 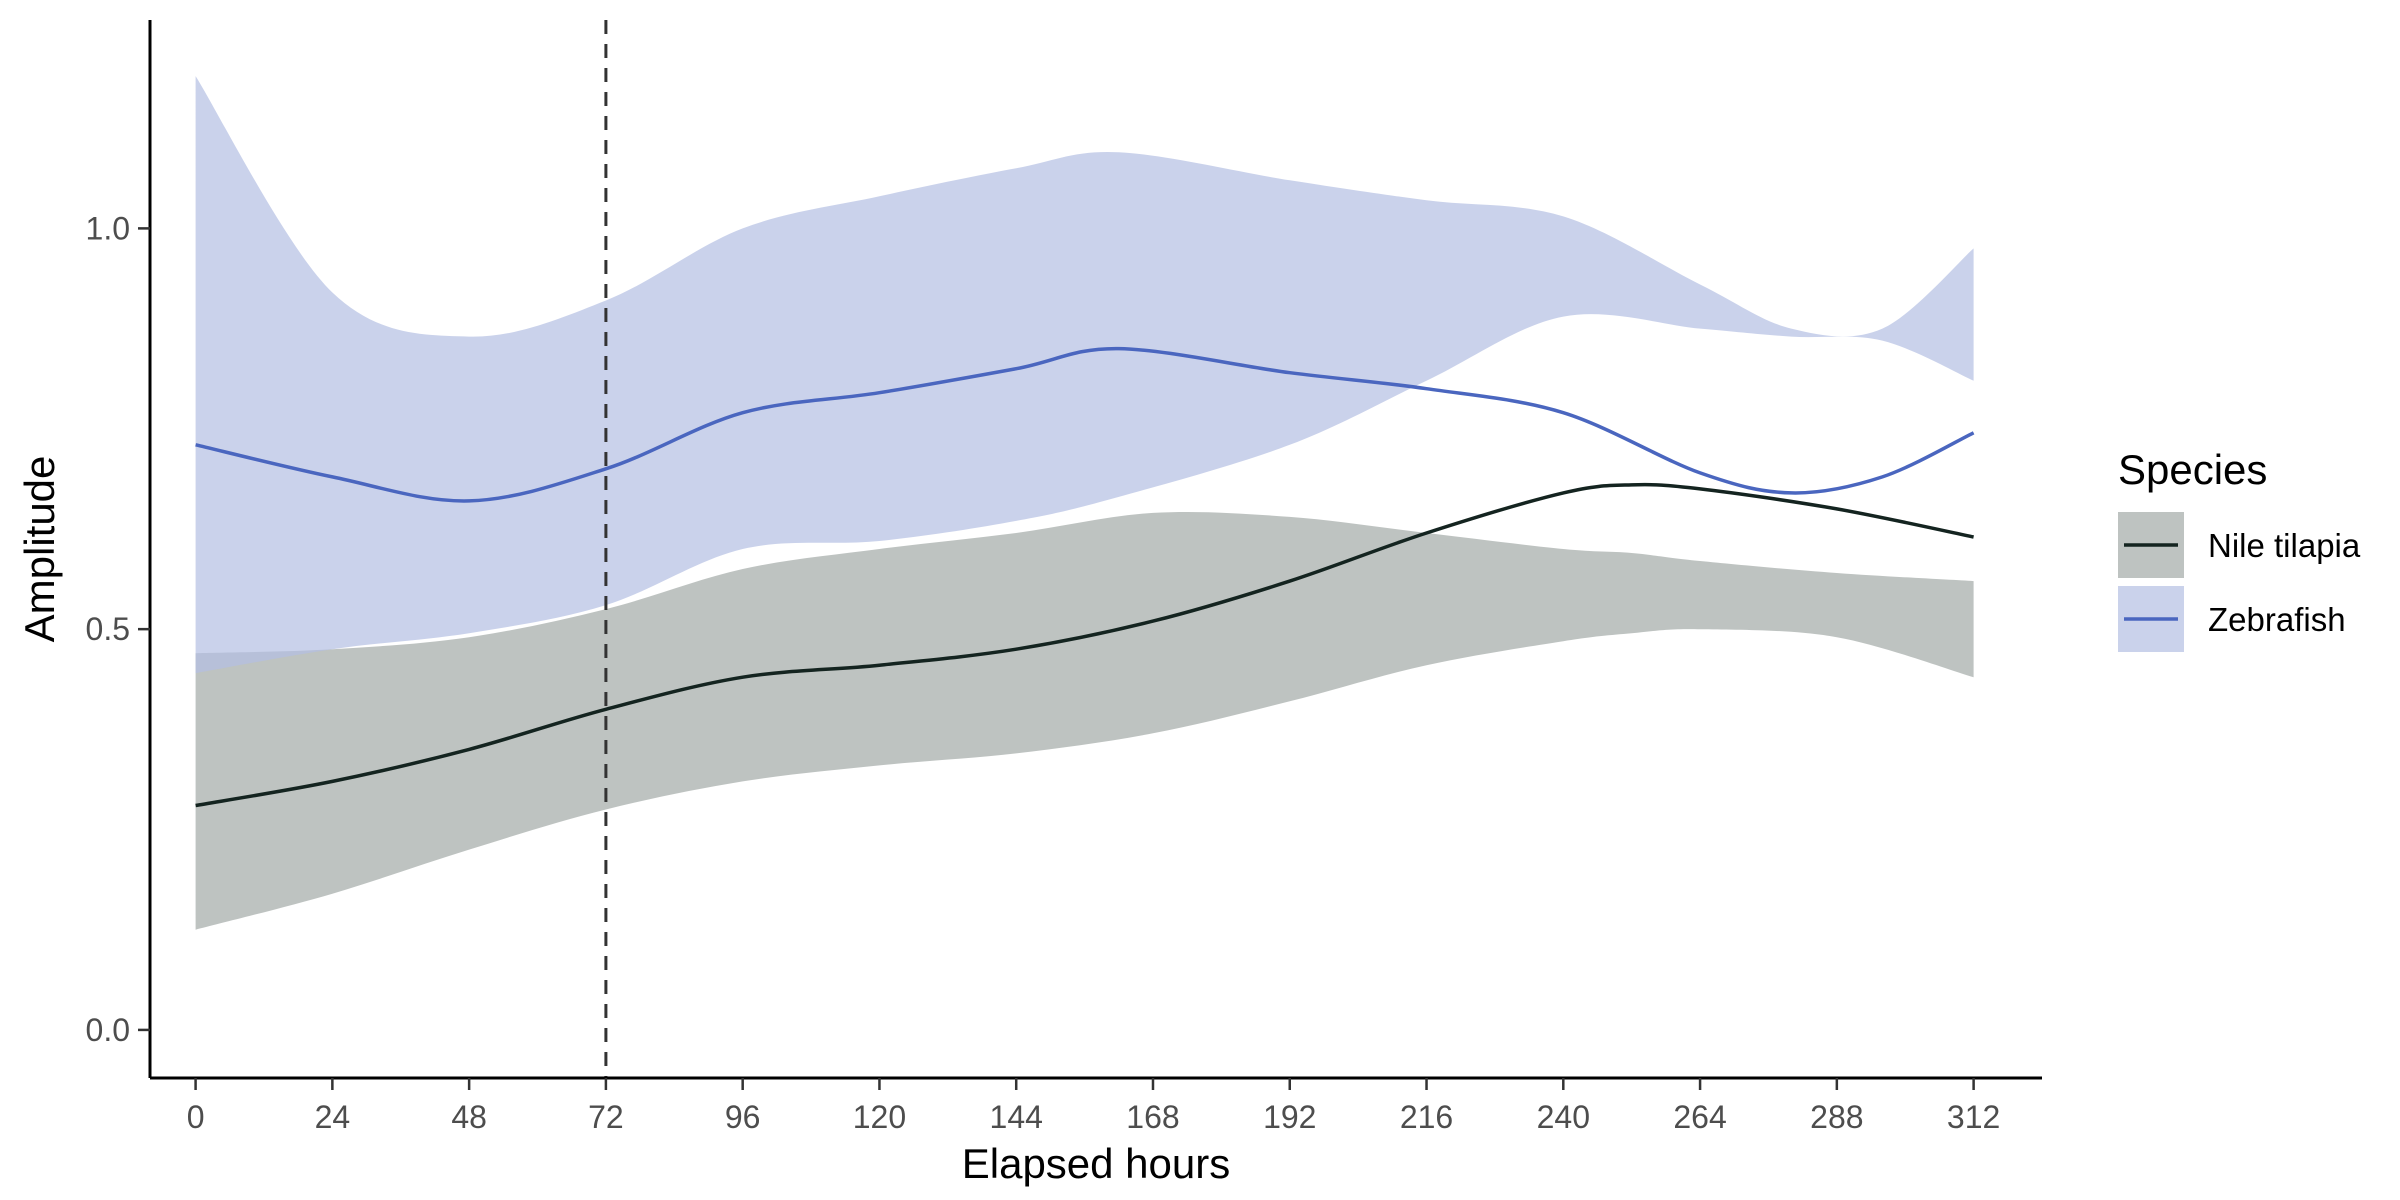 I want to click on x-tick-label: 48, so click(x=469, y=1117).